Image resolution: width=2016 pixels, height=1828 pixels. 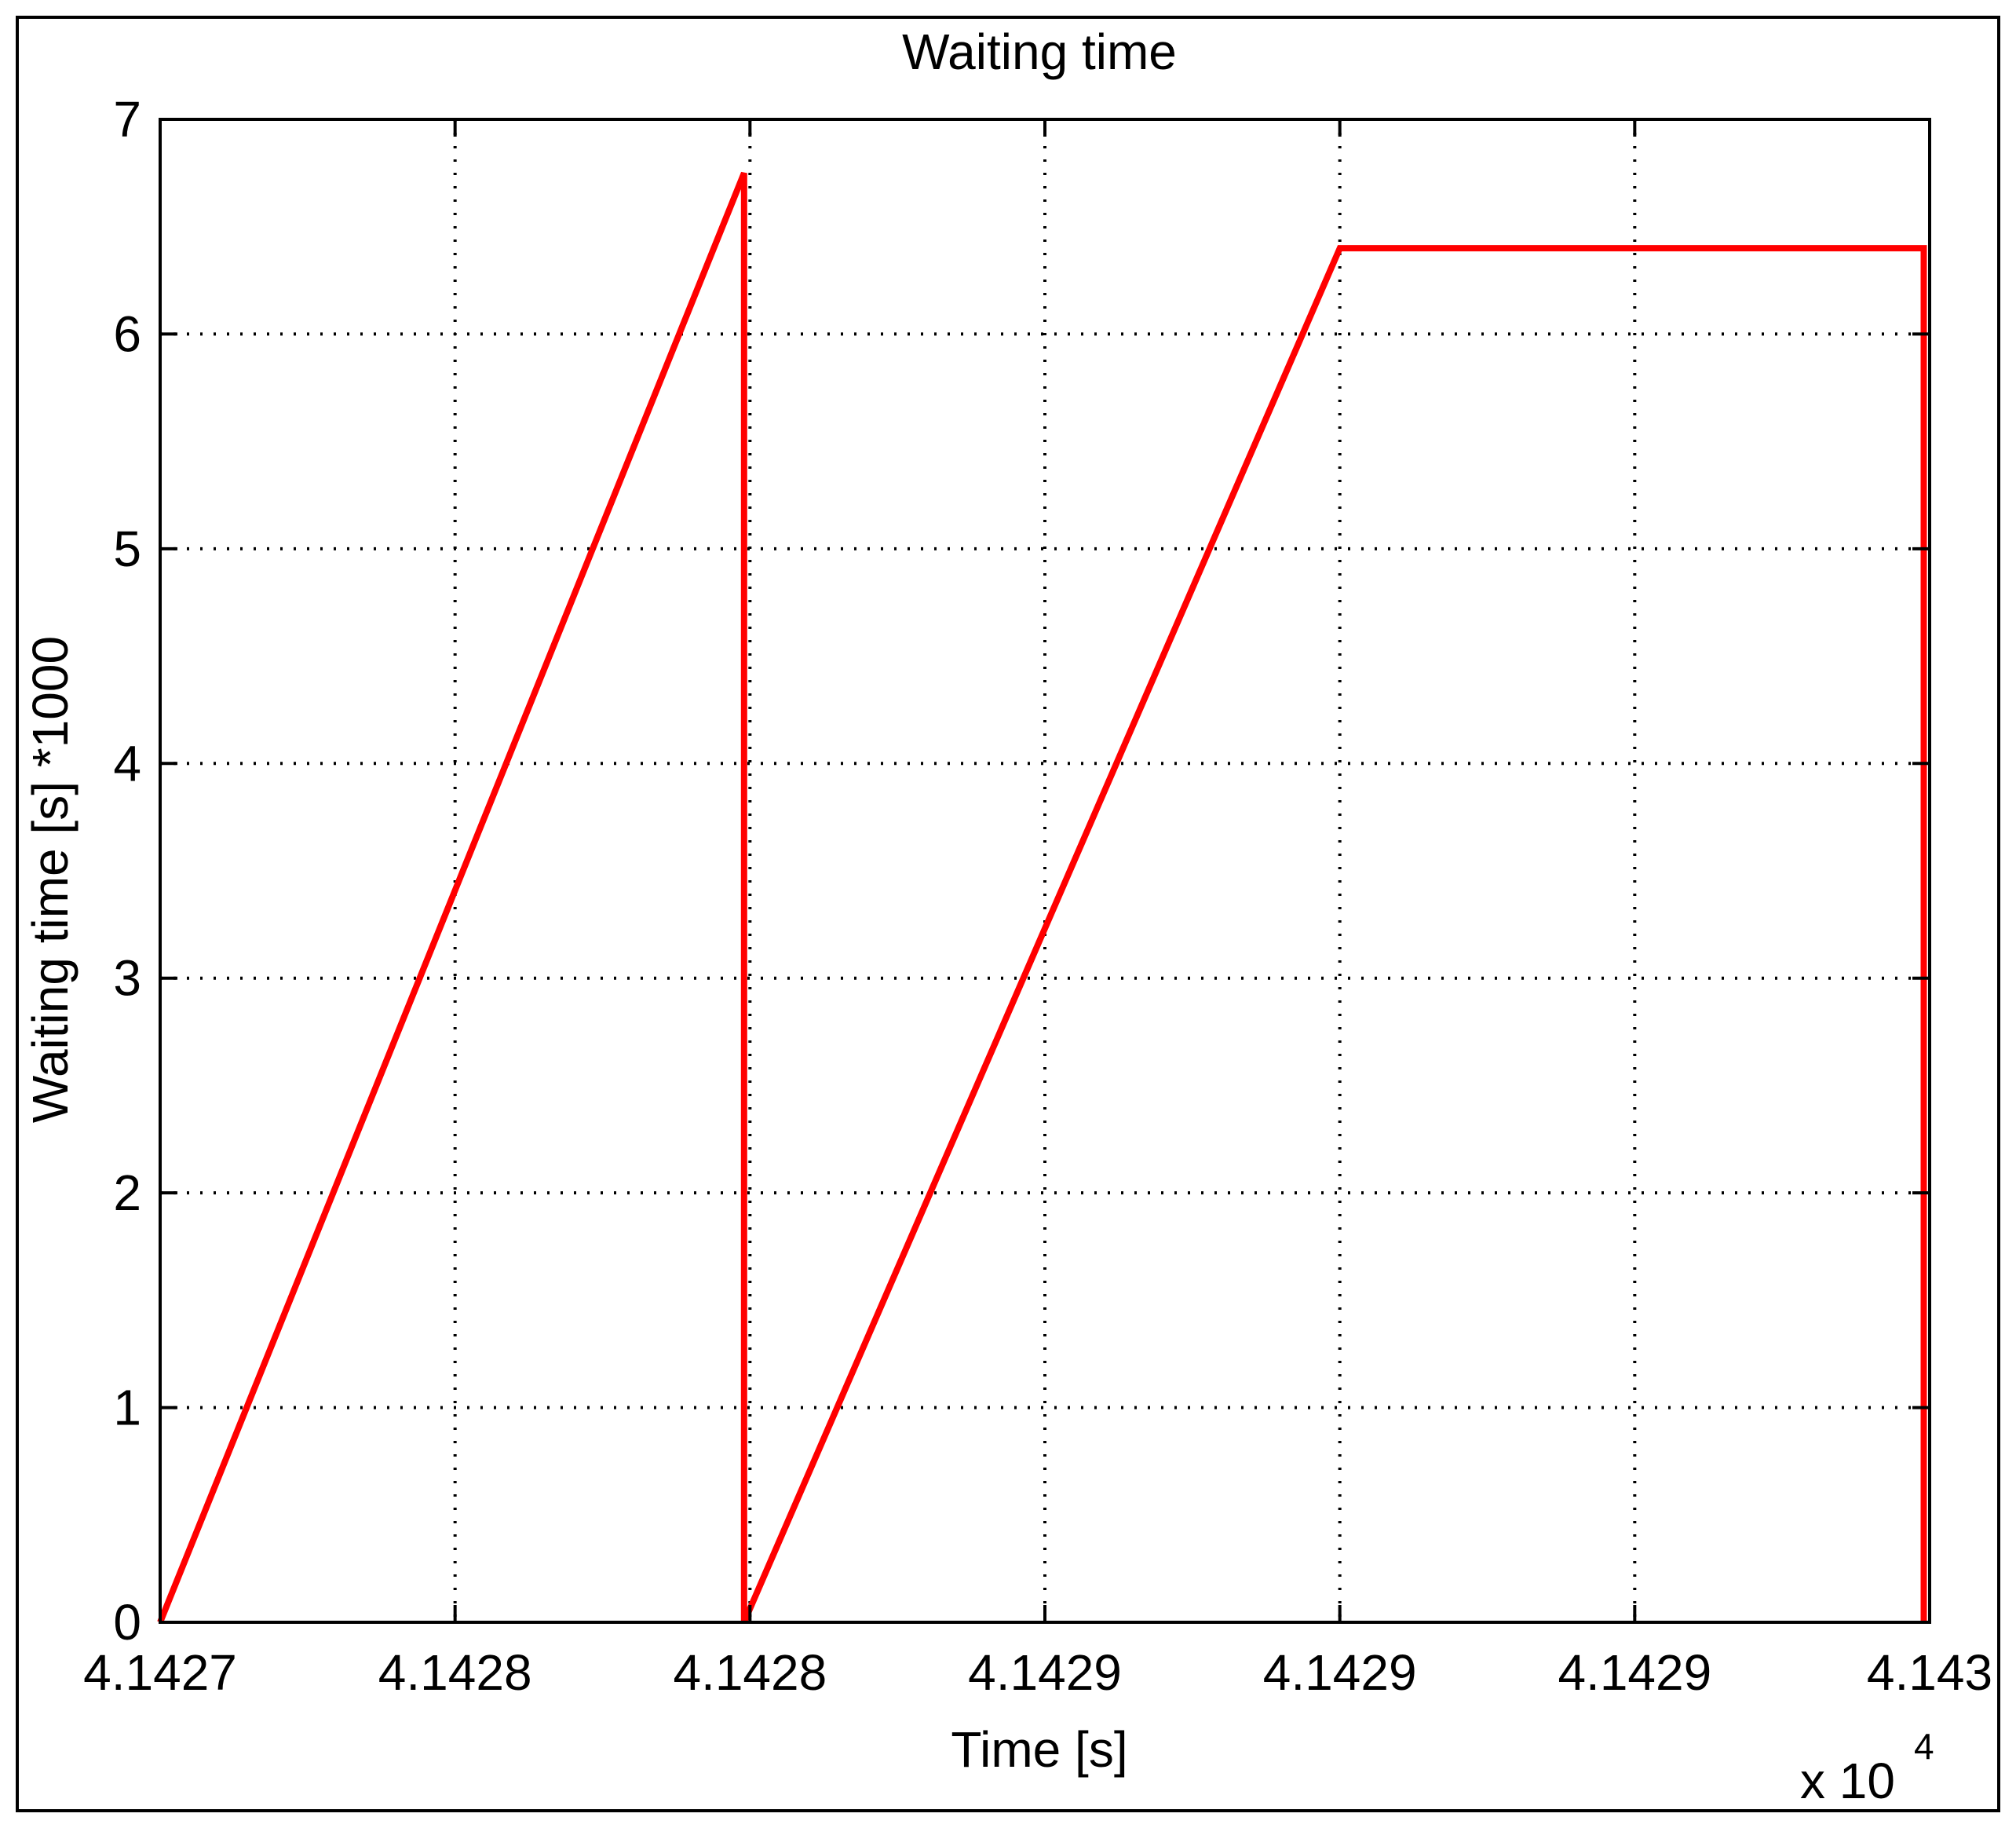 What do you see at coordinates (127, 763) in the screenshot?
I see `y-tick-label: 4` at bounding box center [127, 763].